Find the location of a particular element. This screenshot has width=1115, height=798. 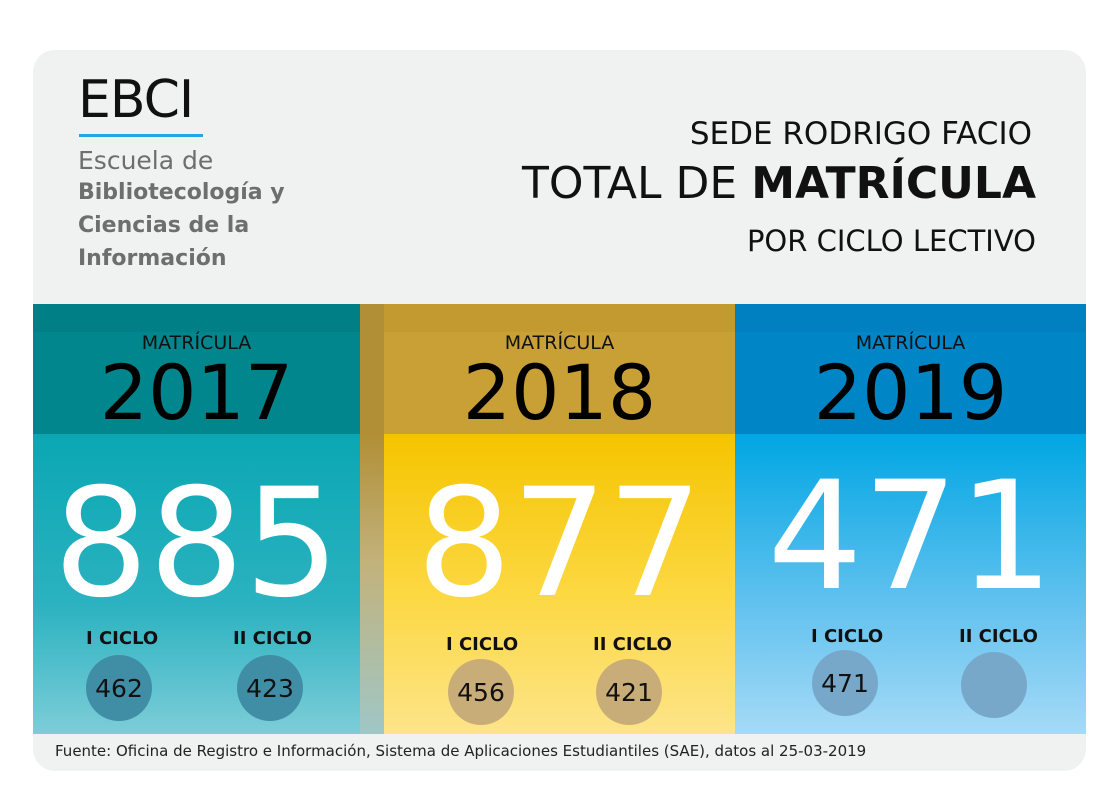

logo-school: Escuela de is located at coordinates (146, 160).